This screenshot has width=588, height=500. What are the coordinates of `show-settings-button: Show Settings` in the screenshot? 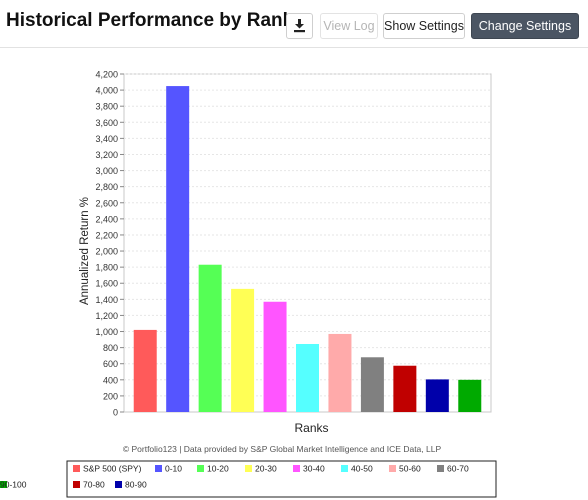 It's located at (424, 26).